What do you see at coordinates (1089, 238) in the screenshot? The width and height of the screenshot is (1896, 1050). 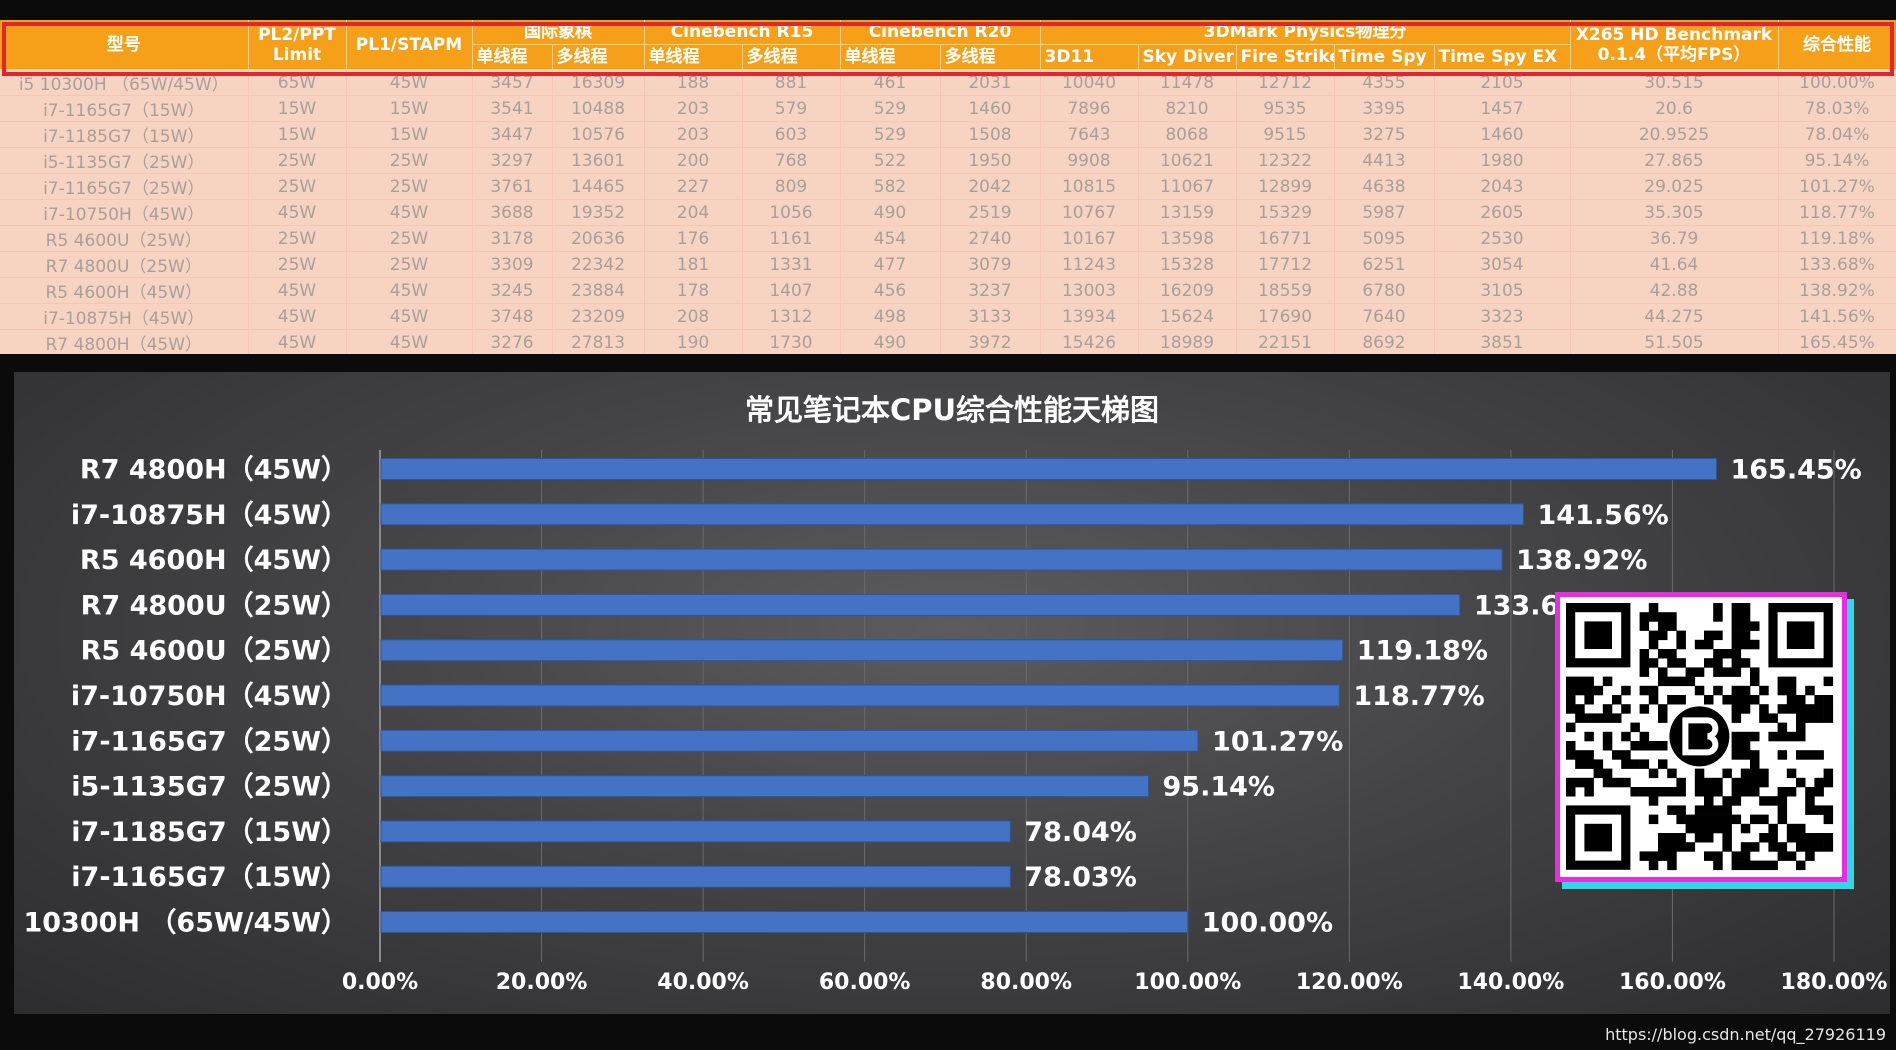 I see `table-cell: 10167` at bounding box center [1089, 238].